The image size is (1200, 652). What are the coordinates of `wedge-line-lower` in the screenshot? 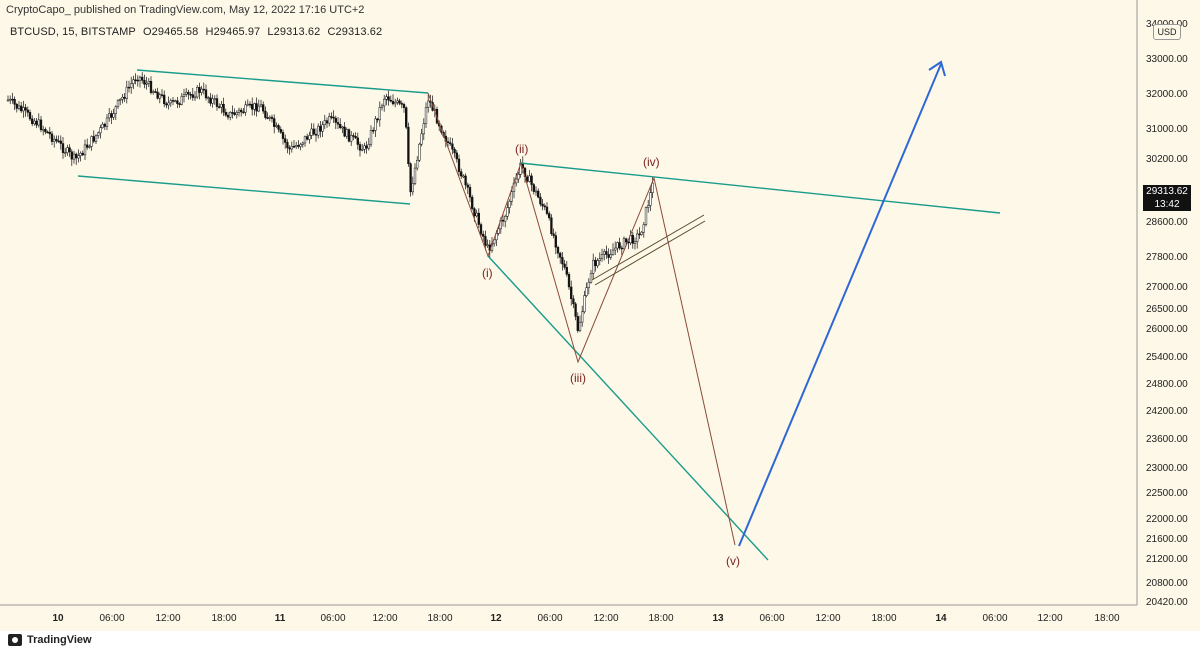 It's located at (650, 253).